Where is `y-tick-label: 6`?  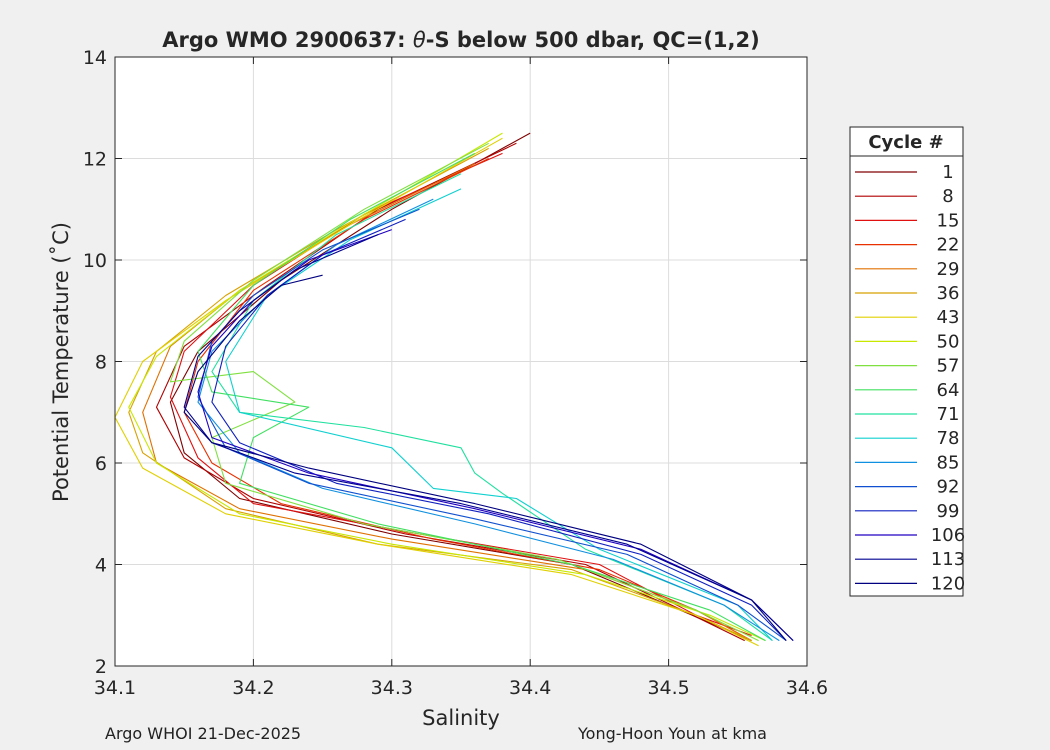 y-tick-label: 6 is located at coordinates (101, 464).